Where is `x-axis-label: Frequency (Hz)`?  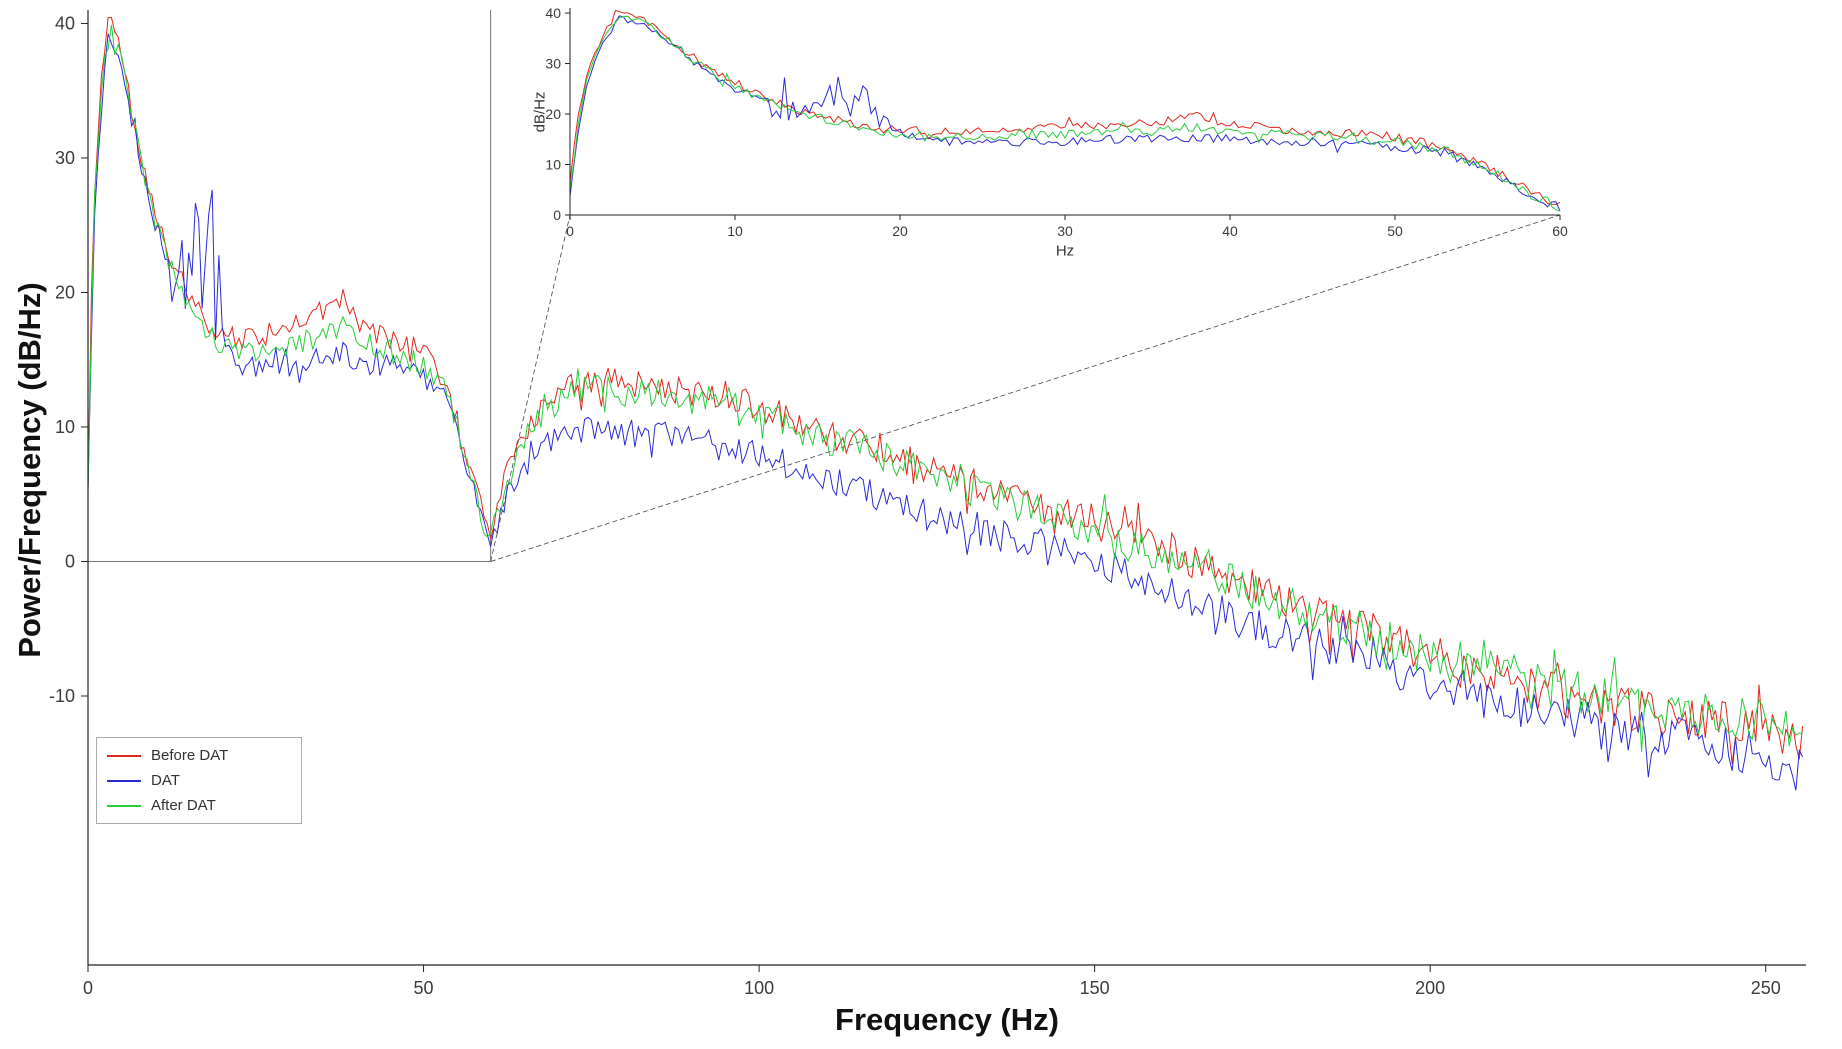
x-axis-label: Frequency (Hz) is located at coordinates (947, 1019).